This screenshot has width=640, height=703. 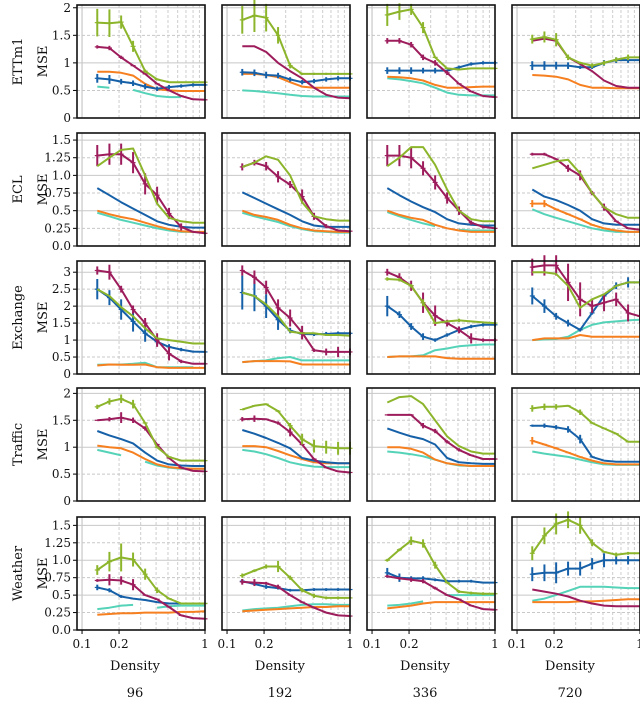 I want to click on y-tick-label: 1, so click(x=67, y=63).